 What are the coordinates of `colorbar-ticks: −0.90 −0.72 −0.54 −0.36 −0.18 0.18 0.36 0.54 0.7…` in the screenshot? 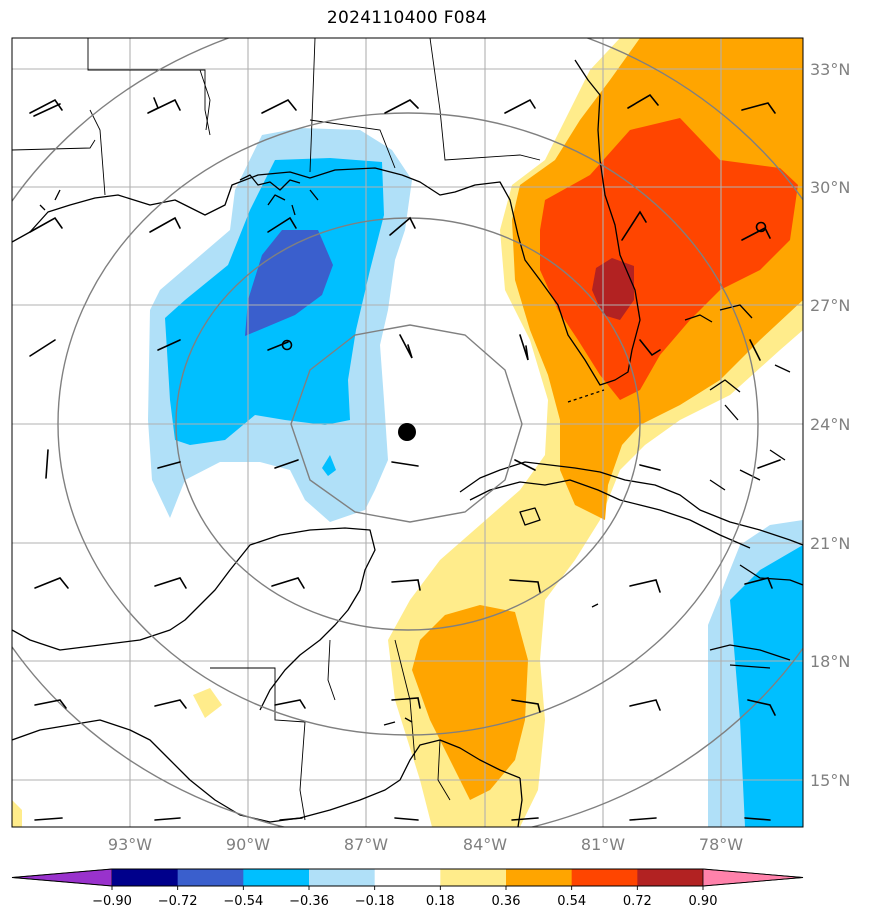 It's located at (404, 897).